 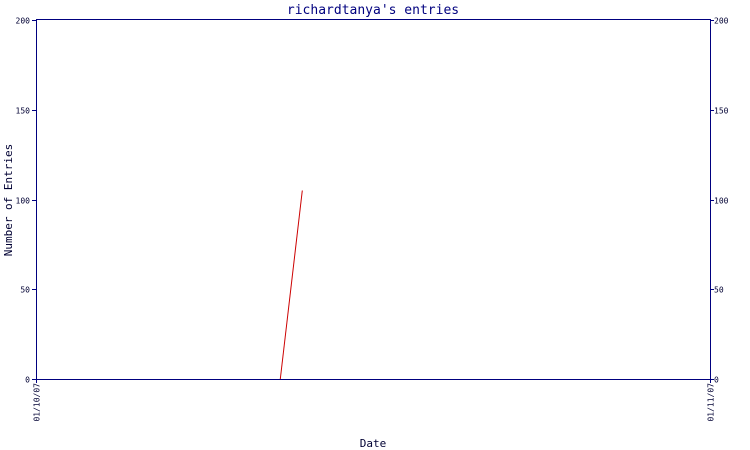 What do you see at coordinates (373, 443) in the screenshot?
I see `x-axis-label: Date` at bounding box center [373, 443].